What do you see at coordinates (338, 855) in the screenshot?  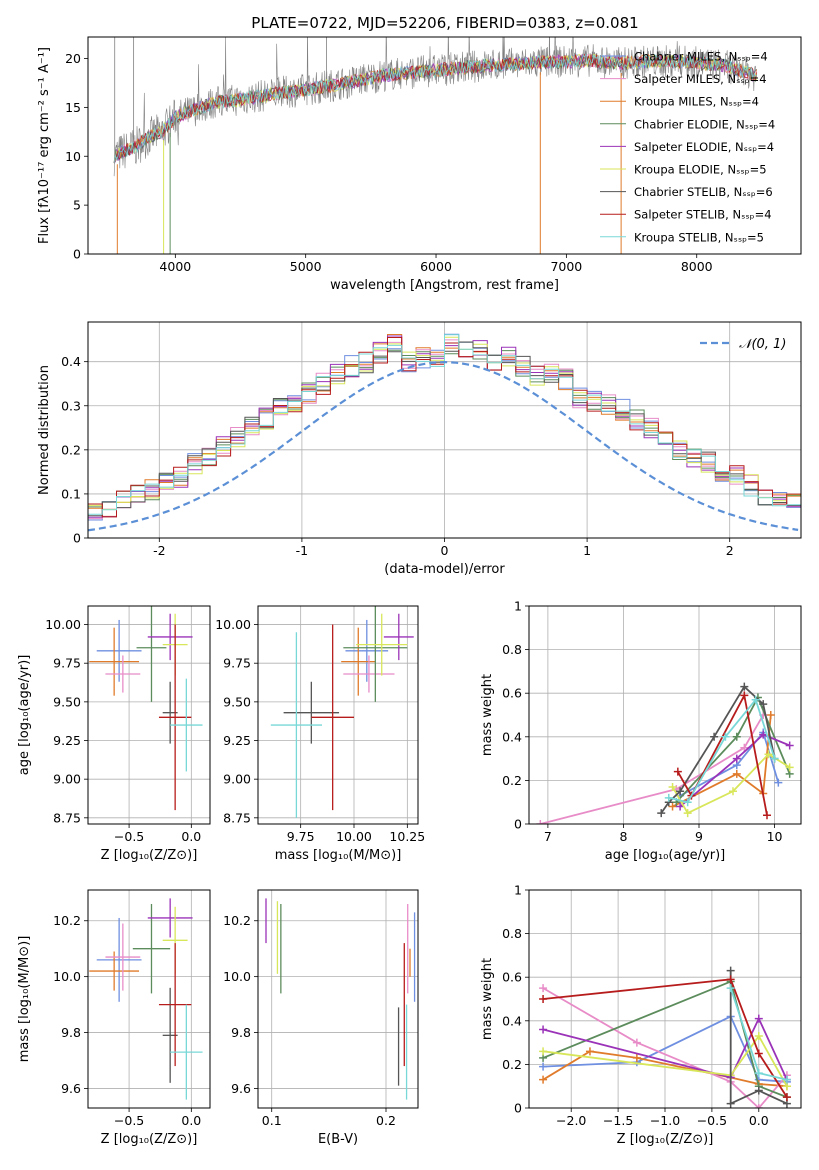 I see `x-axis-label: mass [log₁₀(M/M⊙)]` at bounding box center [338, 855].